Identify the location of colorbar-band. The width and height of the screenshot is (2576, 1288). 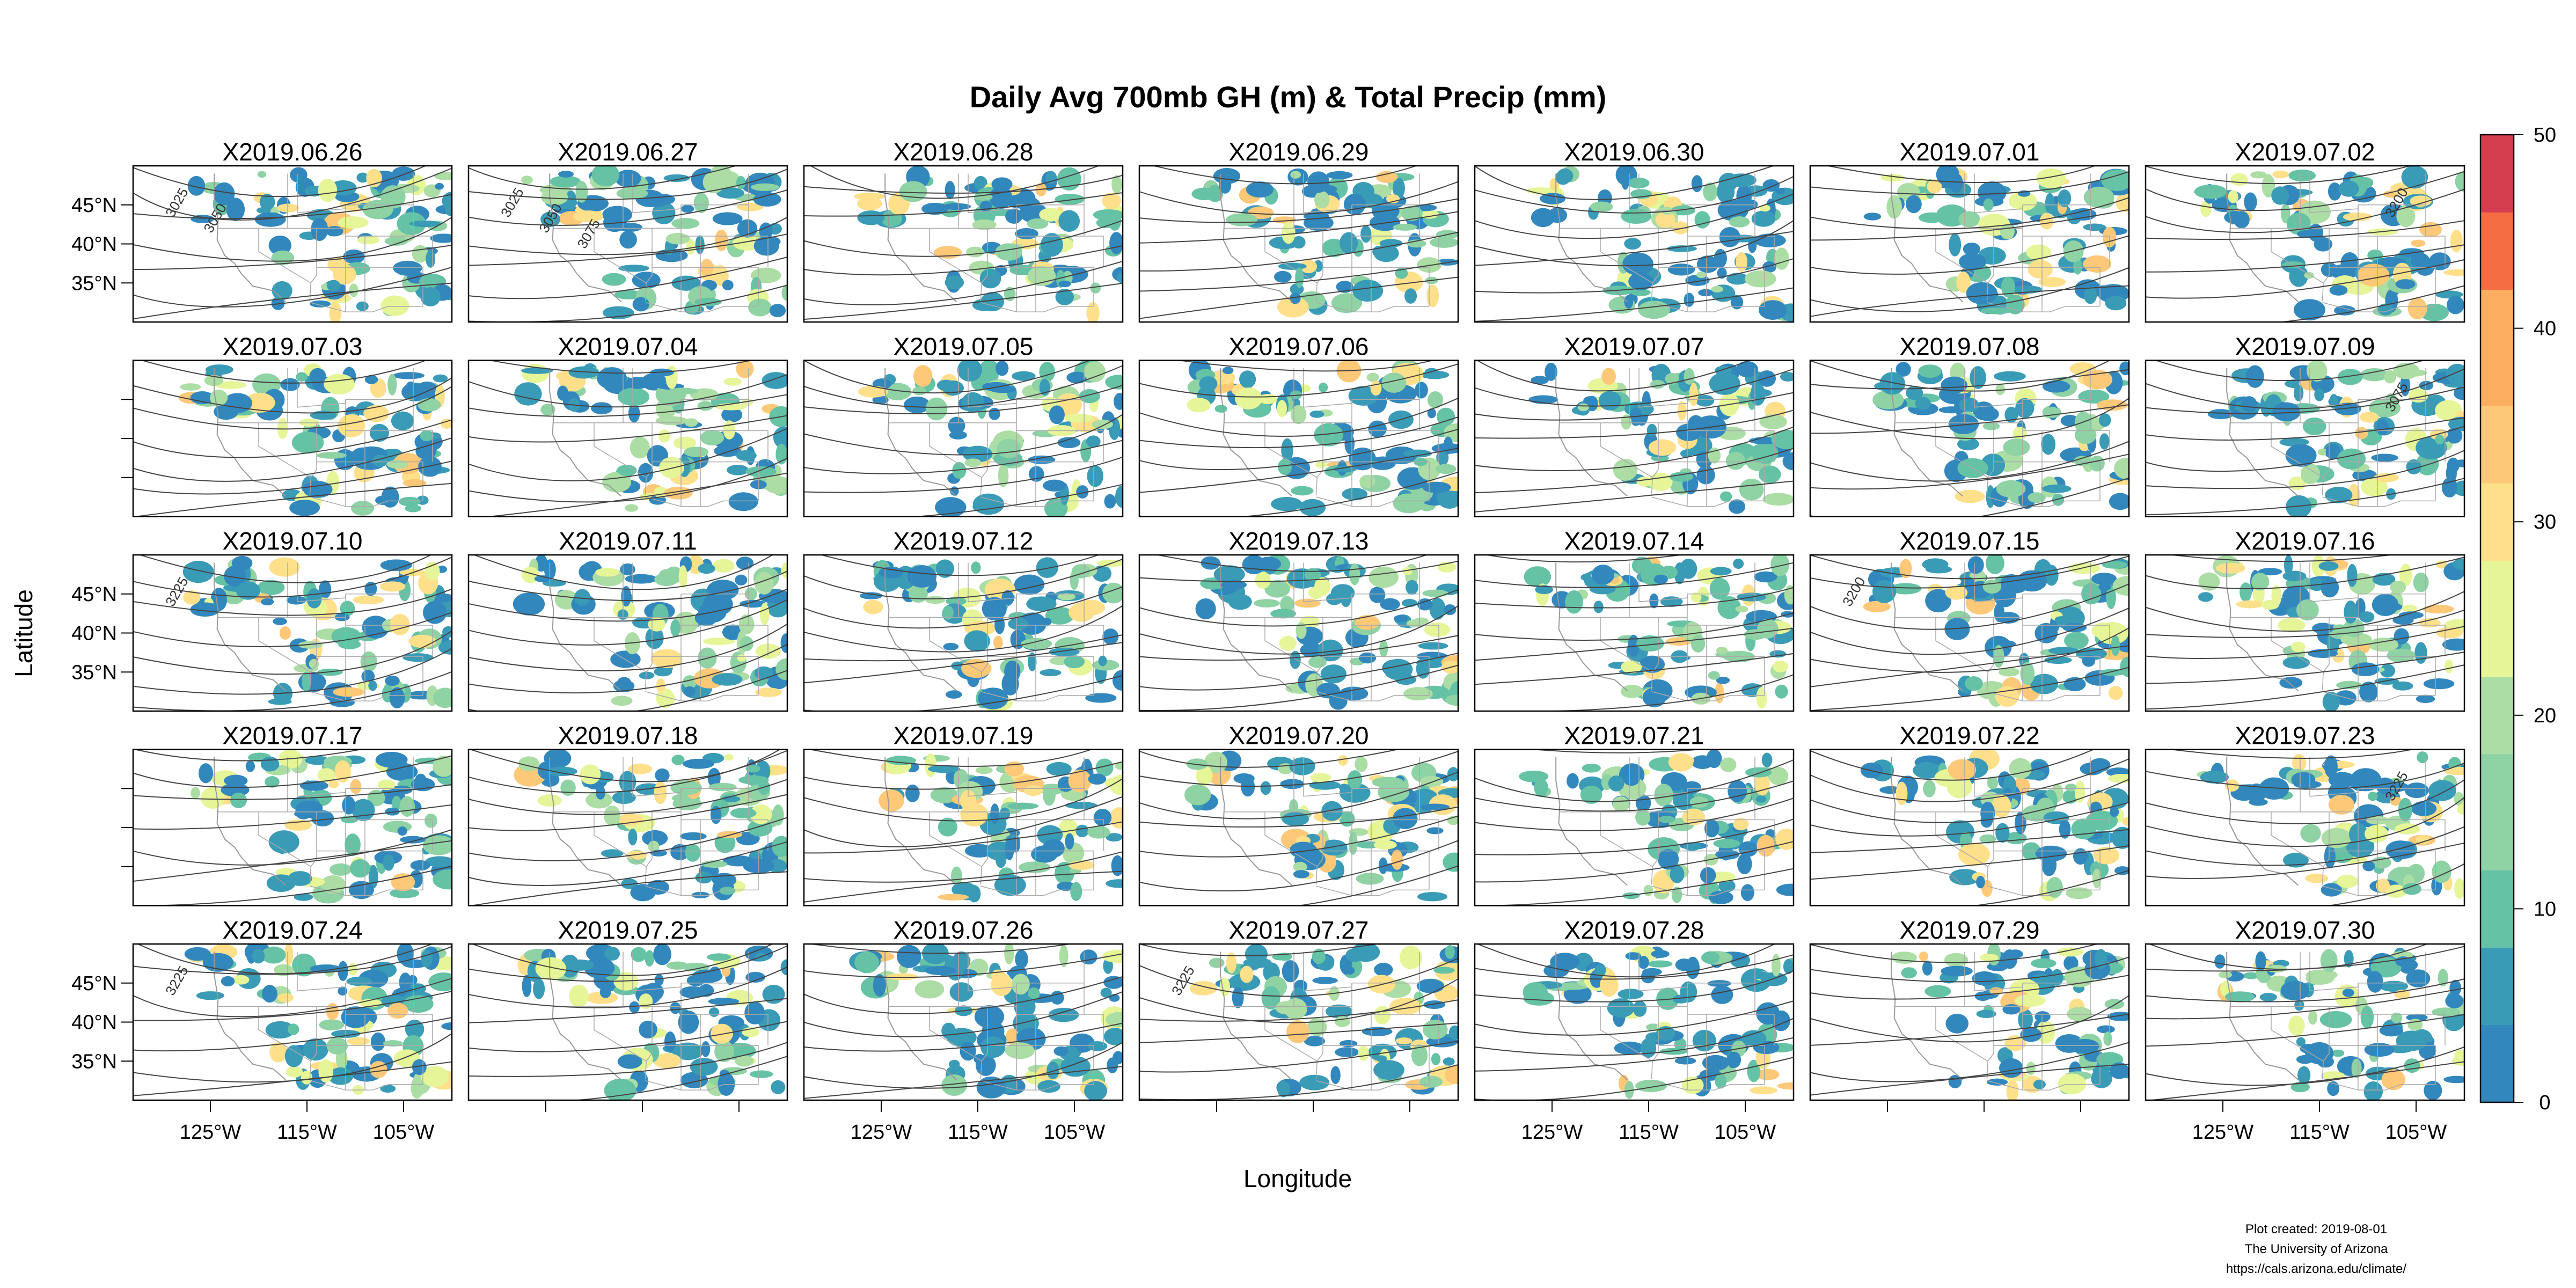
(2497, 502).